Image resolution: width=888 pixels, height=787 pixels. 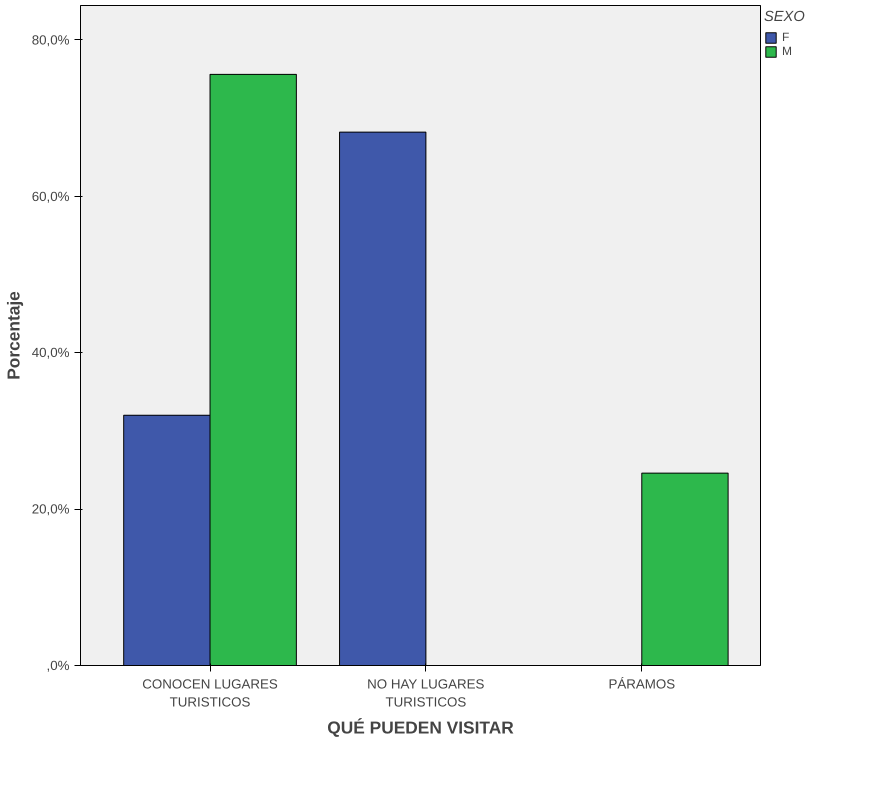 What do you see at coordinates (786, 37) in the screenshot?
I see `legend-label: F` at bounding box center [786, 37].